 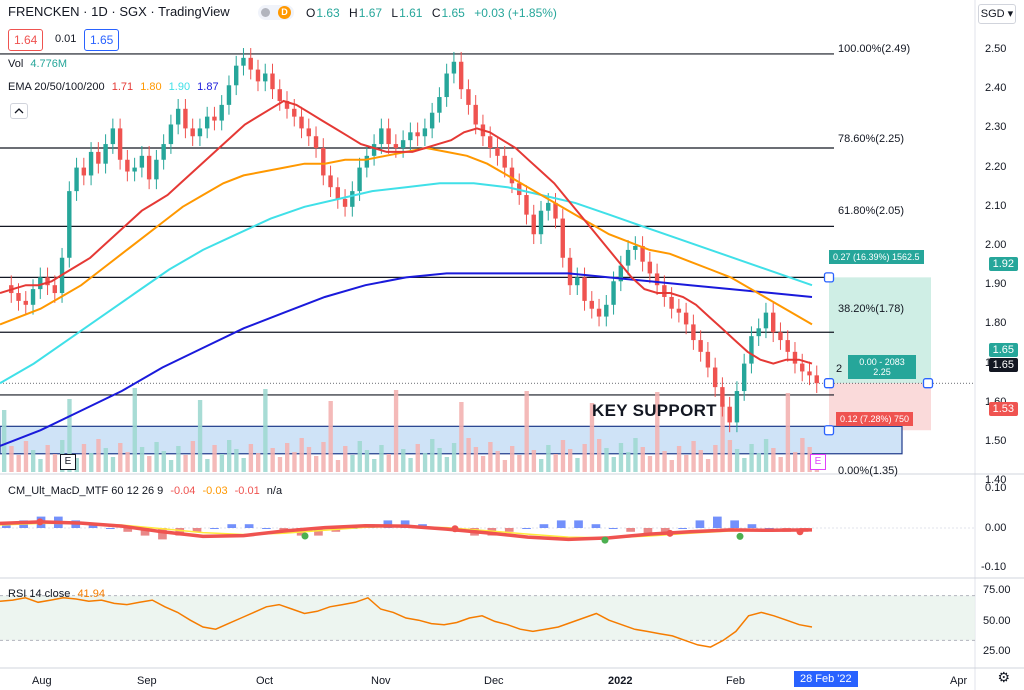 I want to click on settings-gear-icon: ⚙, so click(x=1003, y=677).